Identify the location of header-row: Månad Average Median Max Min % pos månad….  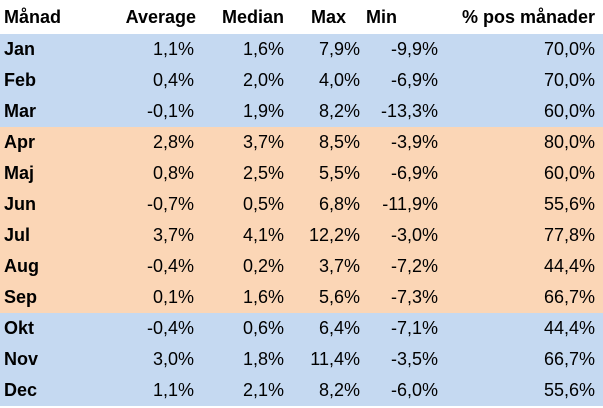
(301, 17).